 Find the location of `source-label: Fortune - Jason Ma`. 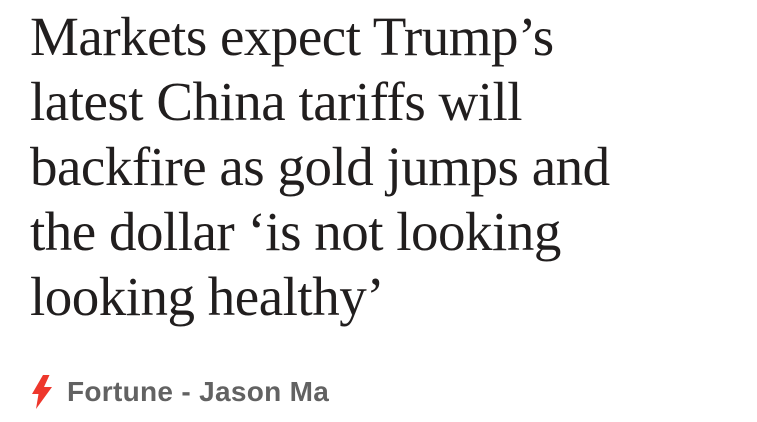

source-label: Fortune - Jason Ma is located at coordinates (198, 391).